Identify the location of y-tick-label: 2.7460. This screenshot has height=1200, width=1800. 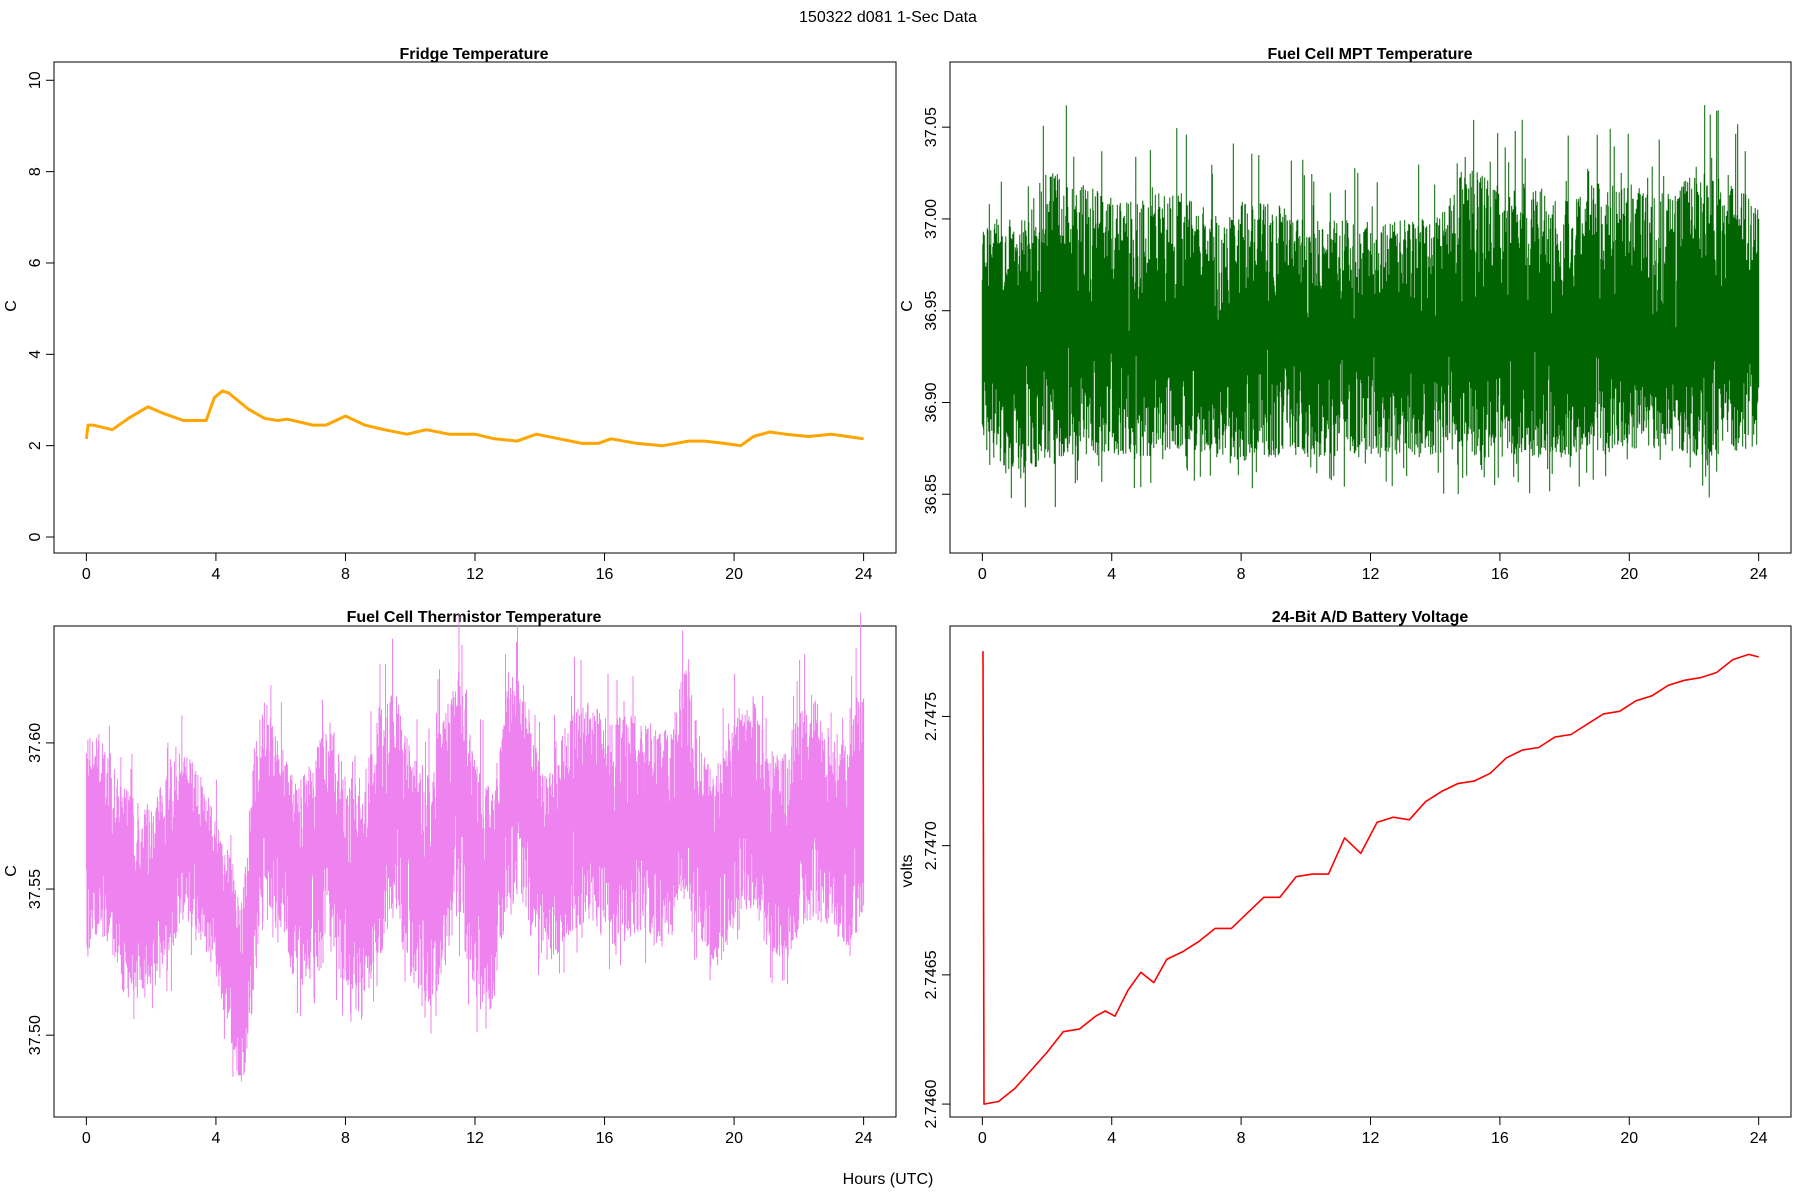
(931, 1104).